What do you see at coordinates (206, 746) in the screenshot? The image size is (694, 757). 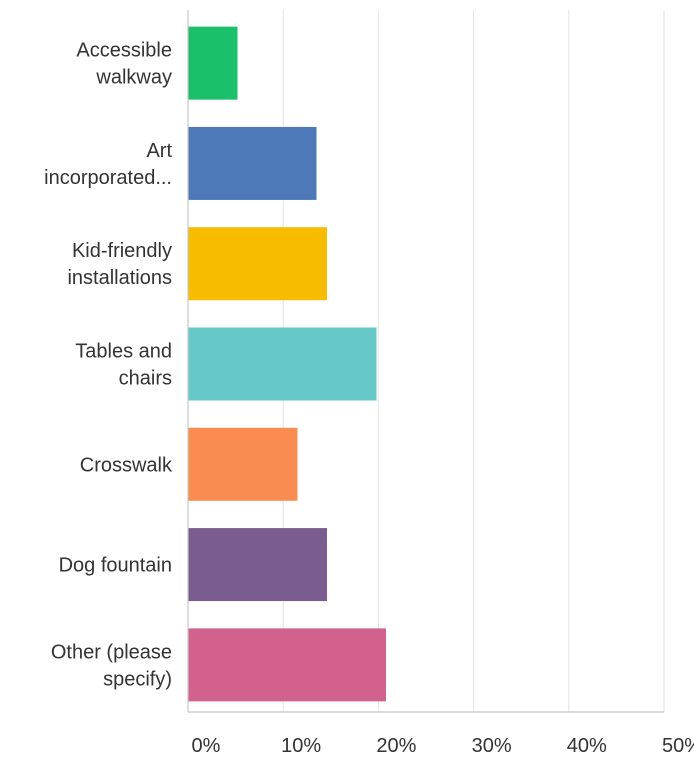 I see `x-tick-label: 0%` at bounding box center [206, 746].